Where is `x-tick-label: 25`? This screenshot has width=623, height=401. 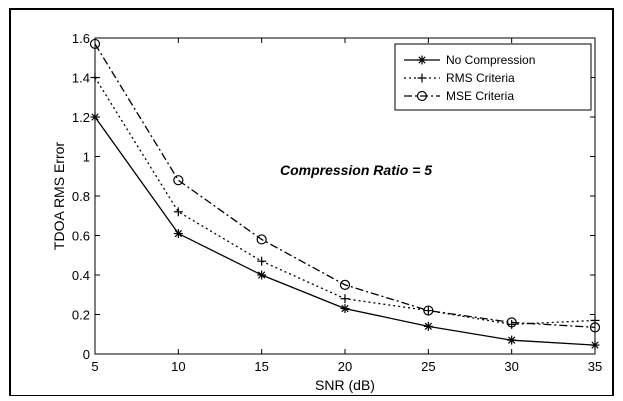 x-tick-label: 25 is located at coordinates (428, 366).